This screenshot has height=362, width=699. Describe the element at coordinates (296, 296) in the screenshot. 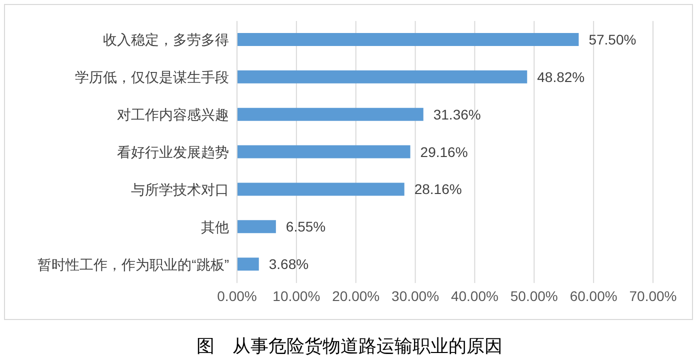

I see `x-tick-label: 10.00%` at that location.